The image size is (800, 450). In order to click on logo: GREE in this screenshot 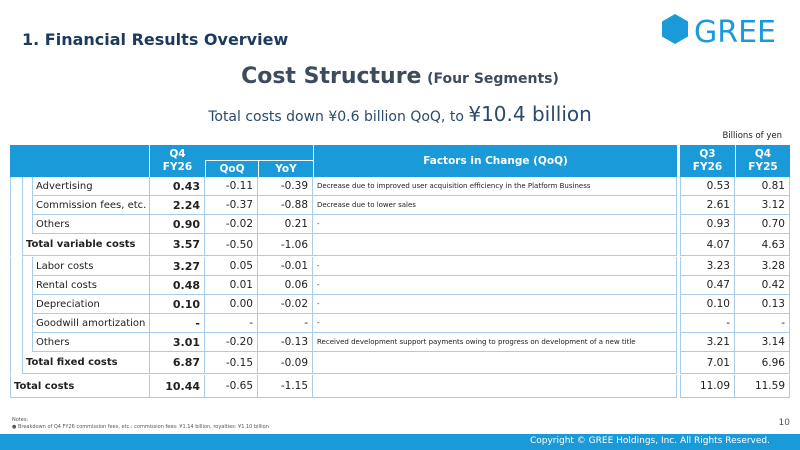, I will do `click(719, 31)`.